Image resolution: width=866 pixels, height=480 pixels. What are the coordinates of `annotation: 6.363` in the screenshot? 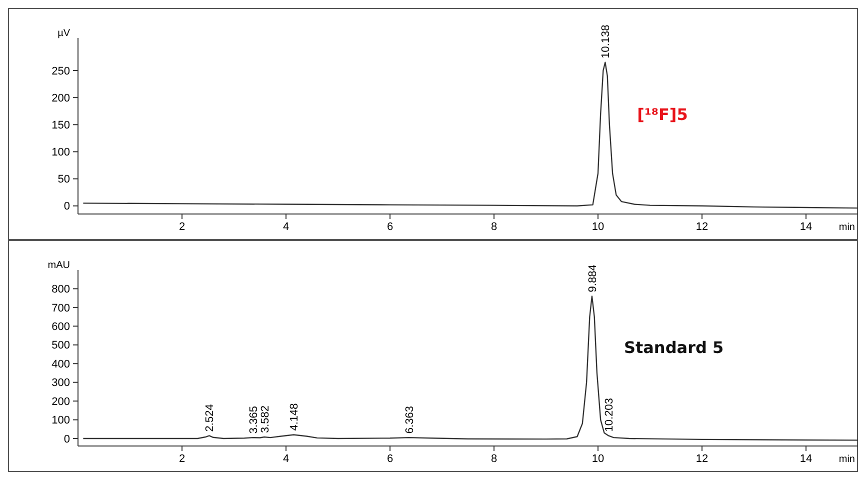 It's located at (410, 420).